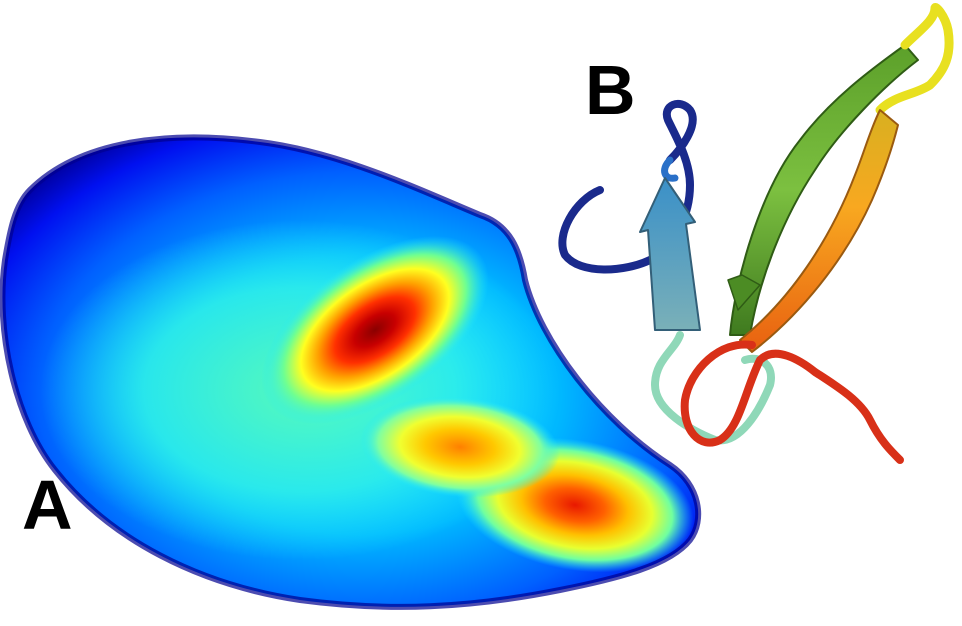  What do you see at coordinates (47, 505) in the screenshot?
I see `panel-label-a: A` at bounding box center [47, 505].